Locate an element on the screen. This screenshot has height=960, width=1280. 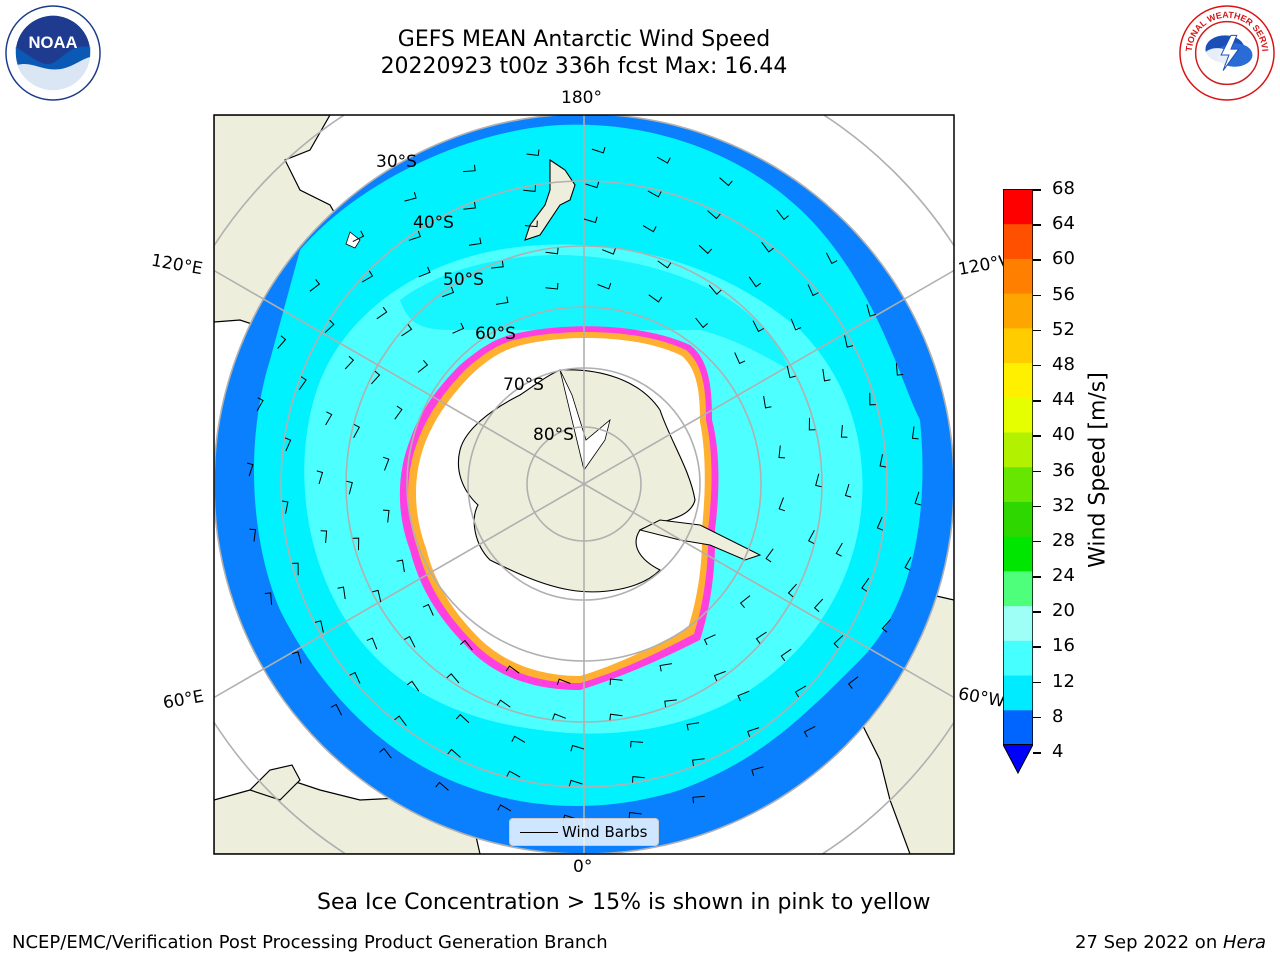
colorbar-tick-label: 24 is located at coordinates (1063, 576).